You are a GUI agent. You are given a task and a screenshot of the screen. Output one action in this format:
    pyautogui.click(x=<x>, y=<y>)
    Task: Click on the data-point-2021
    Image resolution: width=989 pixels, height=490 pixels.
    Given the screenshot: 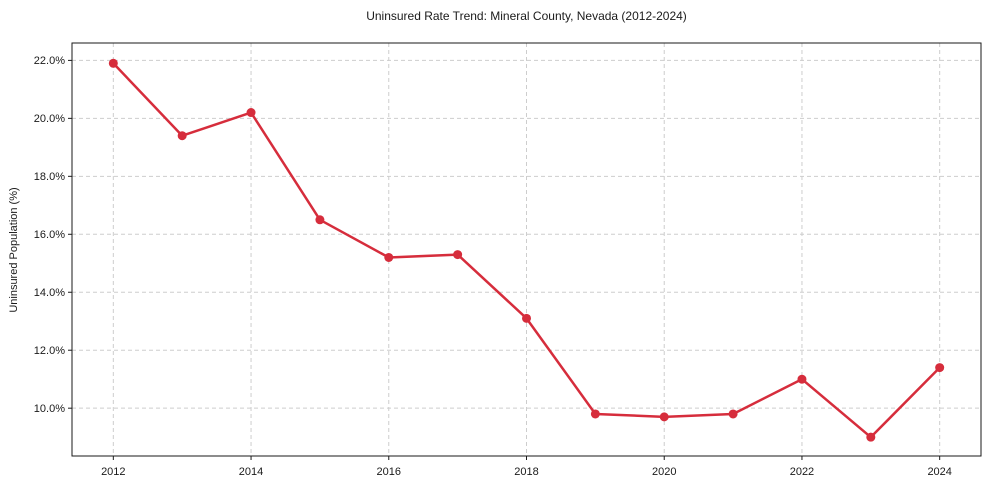 What is the action you would take?
    pyautogui.click(x=733, y=414)
    